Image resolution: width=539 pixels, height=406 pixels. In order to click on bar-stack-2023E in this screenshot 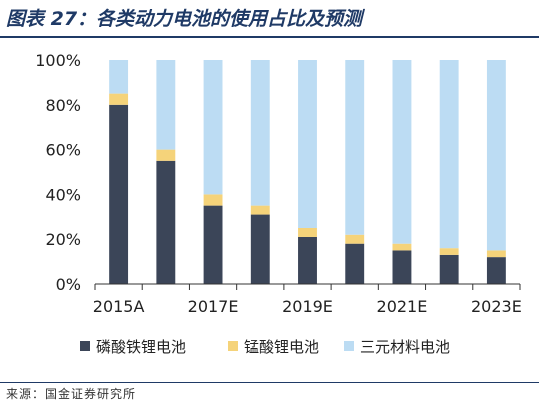, I will do `click(496, 172)`.